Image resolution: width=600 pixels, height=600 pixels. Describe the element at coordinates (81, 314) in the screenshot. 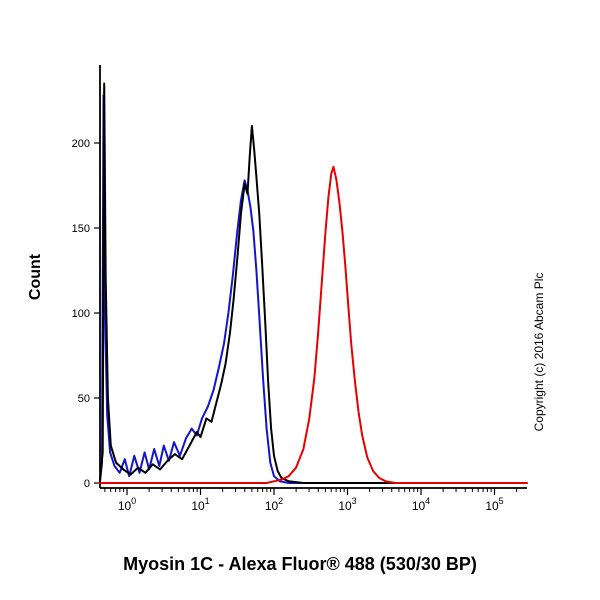

I see `y-tick-label: 100` at that location.